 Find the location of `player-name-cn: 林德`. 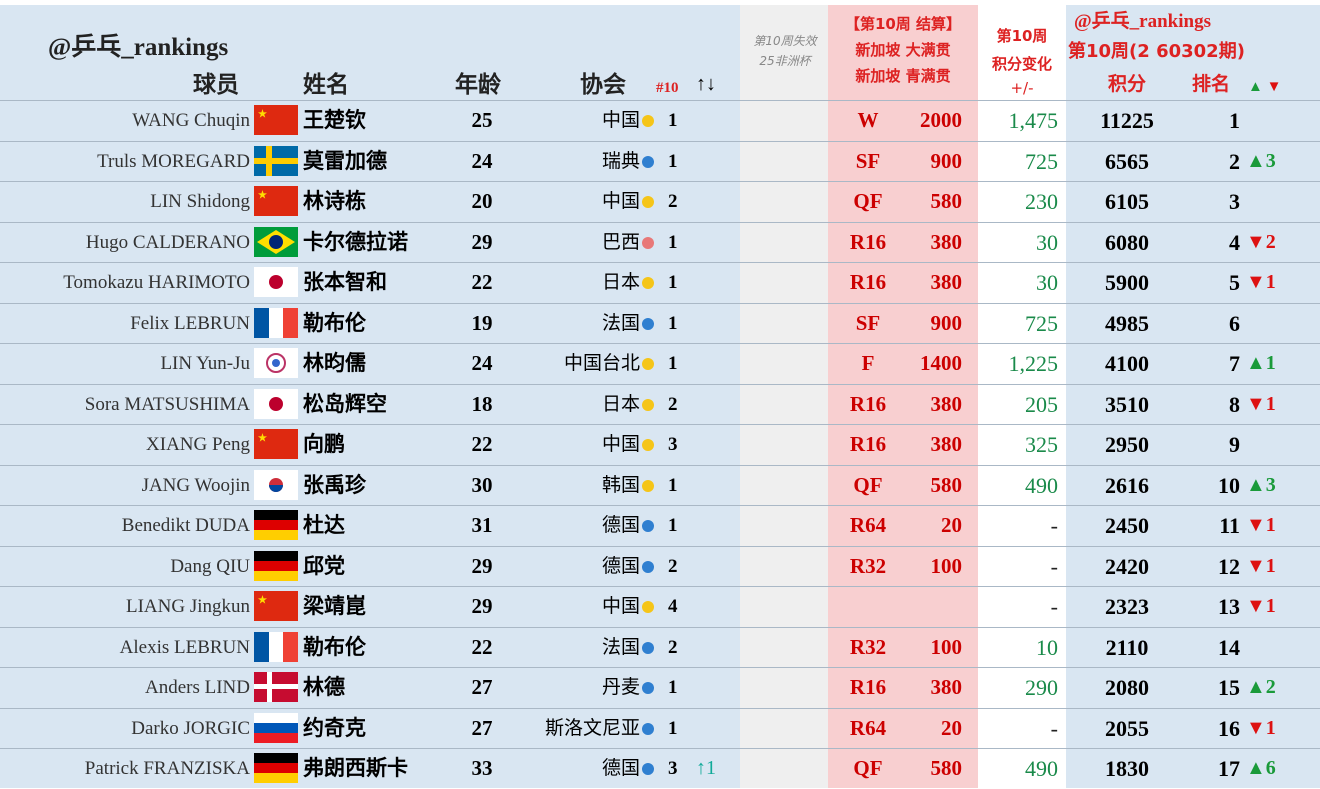

player-name-cn: 林德 is located at coordinates (324, 687).